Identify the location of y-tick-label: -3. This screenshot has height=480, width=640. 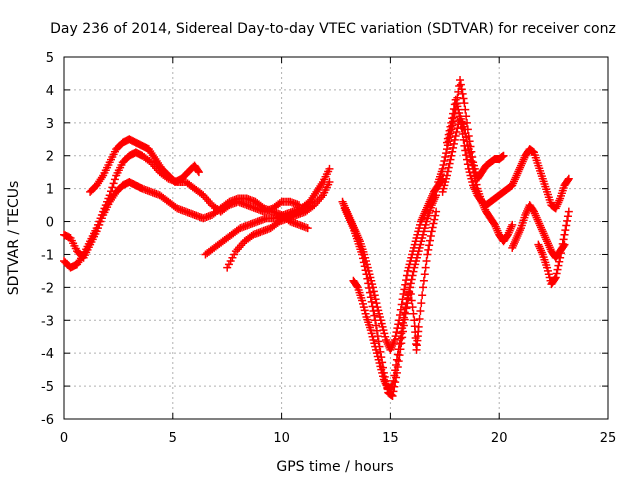
(47, 321).